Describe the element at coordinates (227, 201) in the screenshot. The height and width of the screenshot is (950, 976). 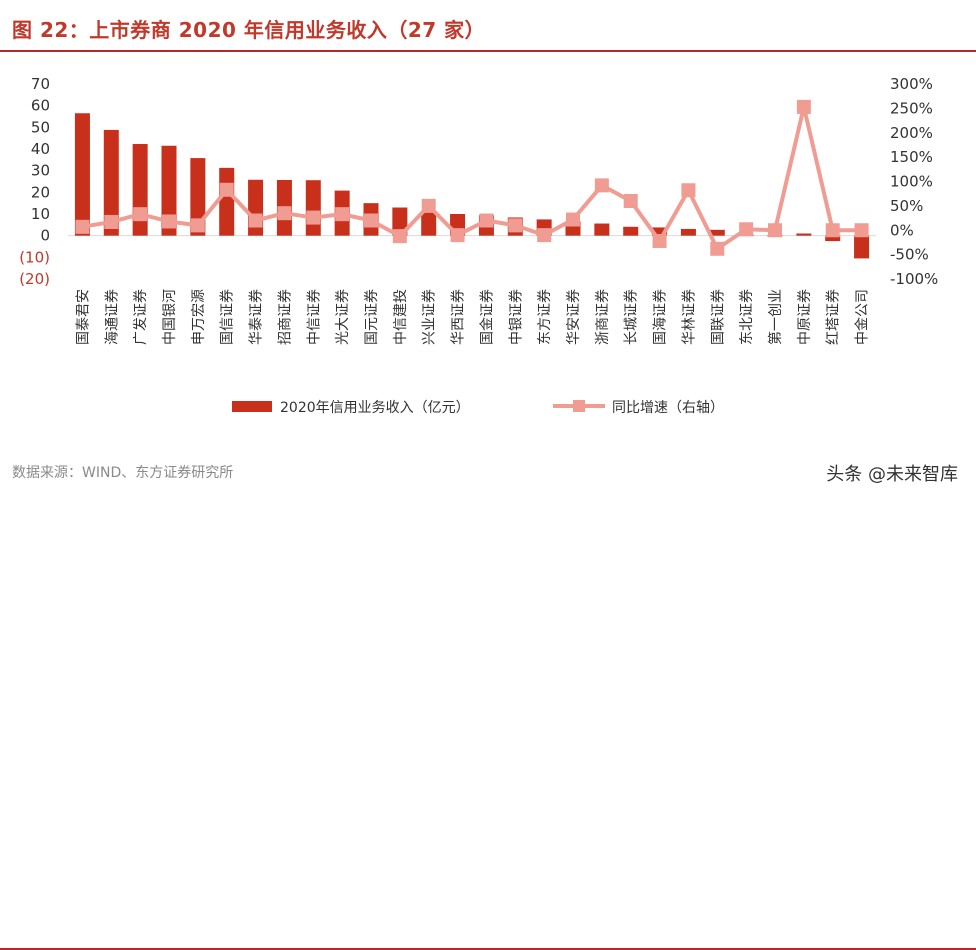
I see `bar-国信证券` at that location.